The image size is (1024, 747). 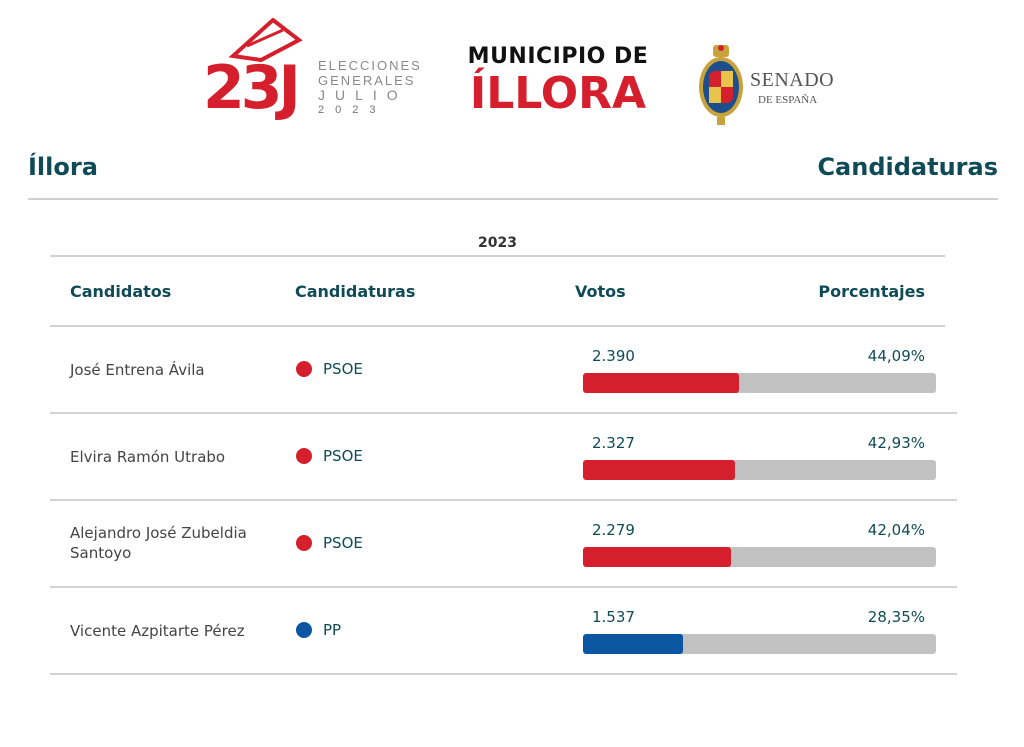 What do you see at coordinates (512, 370) in the screenshot?
I see `table-row: José Entrena Ávila PSOE 2.390 44,09%` at bounding box center [512, 370].